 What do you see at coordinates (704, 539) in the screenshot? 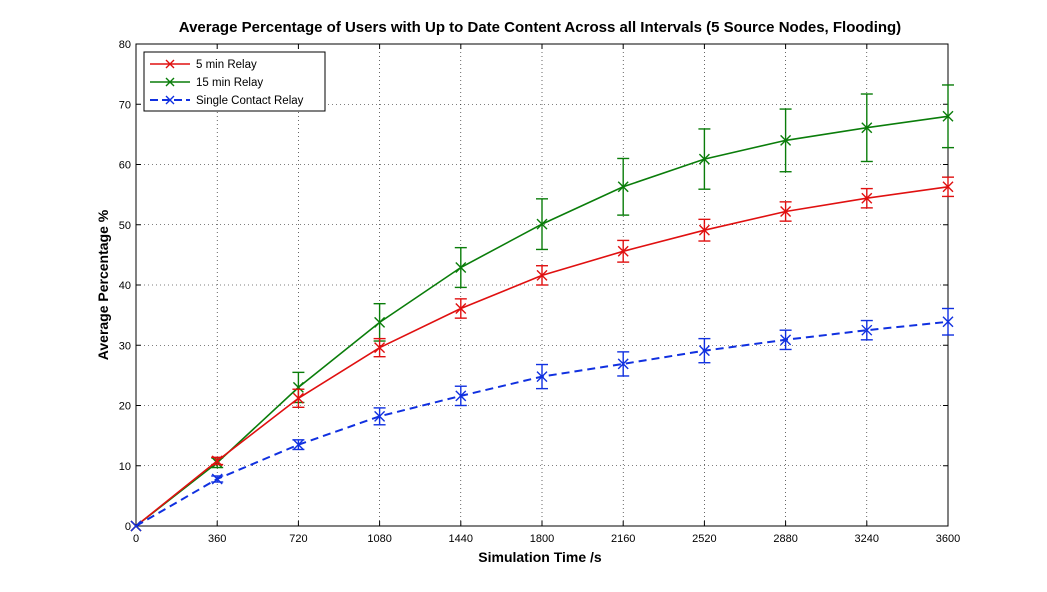
I see `x-tick-label: 2520` at bounding box center [704, 539].